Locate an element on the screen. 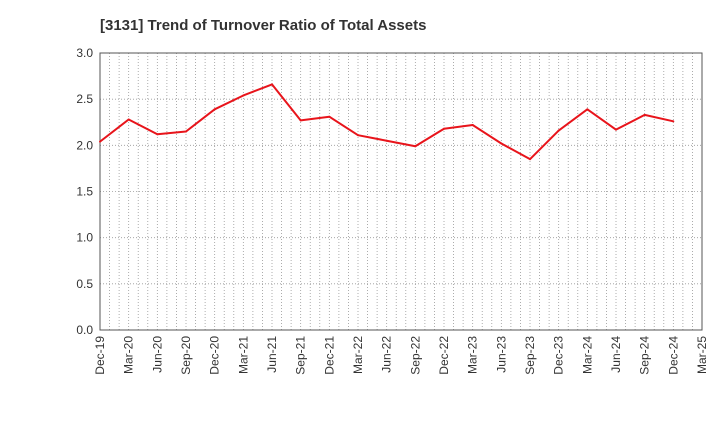 Image resolution: width=720 pixels, height=440 pixels. series-group is located at coordinates (387, 122).